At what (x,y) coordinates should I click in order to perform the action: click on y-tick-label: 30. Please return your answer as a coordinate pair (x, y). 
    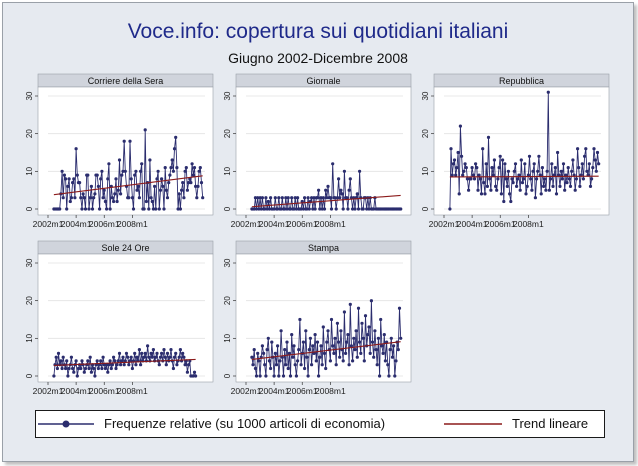
    Looking at the image, I should click on (227, 262).